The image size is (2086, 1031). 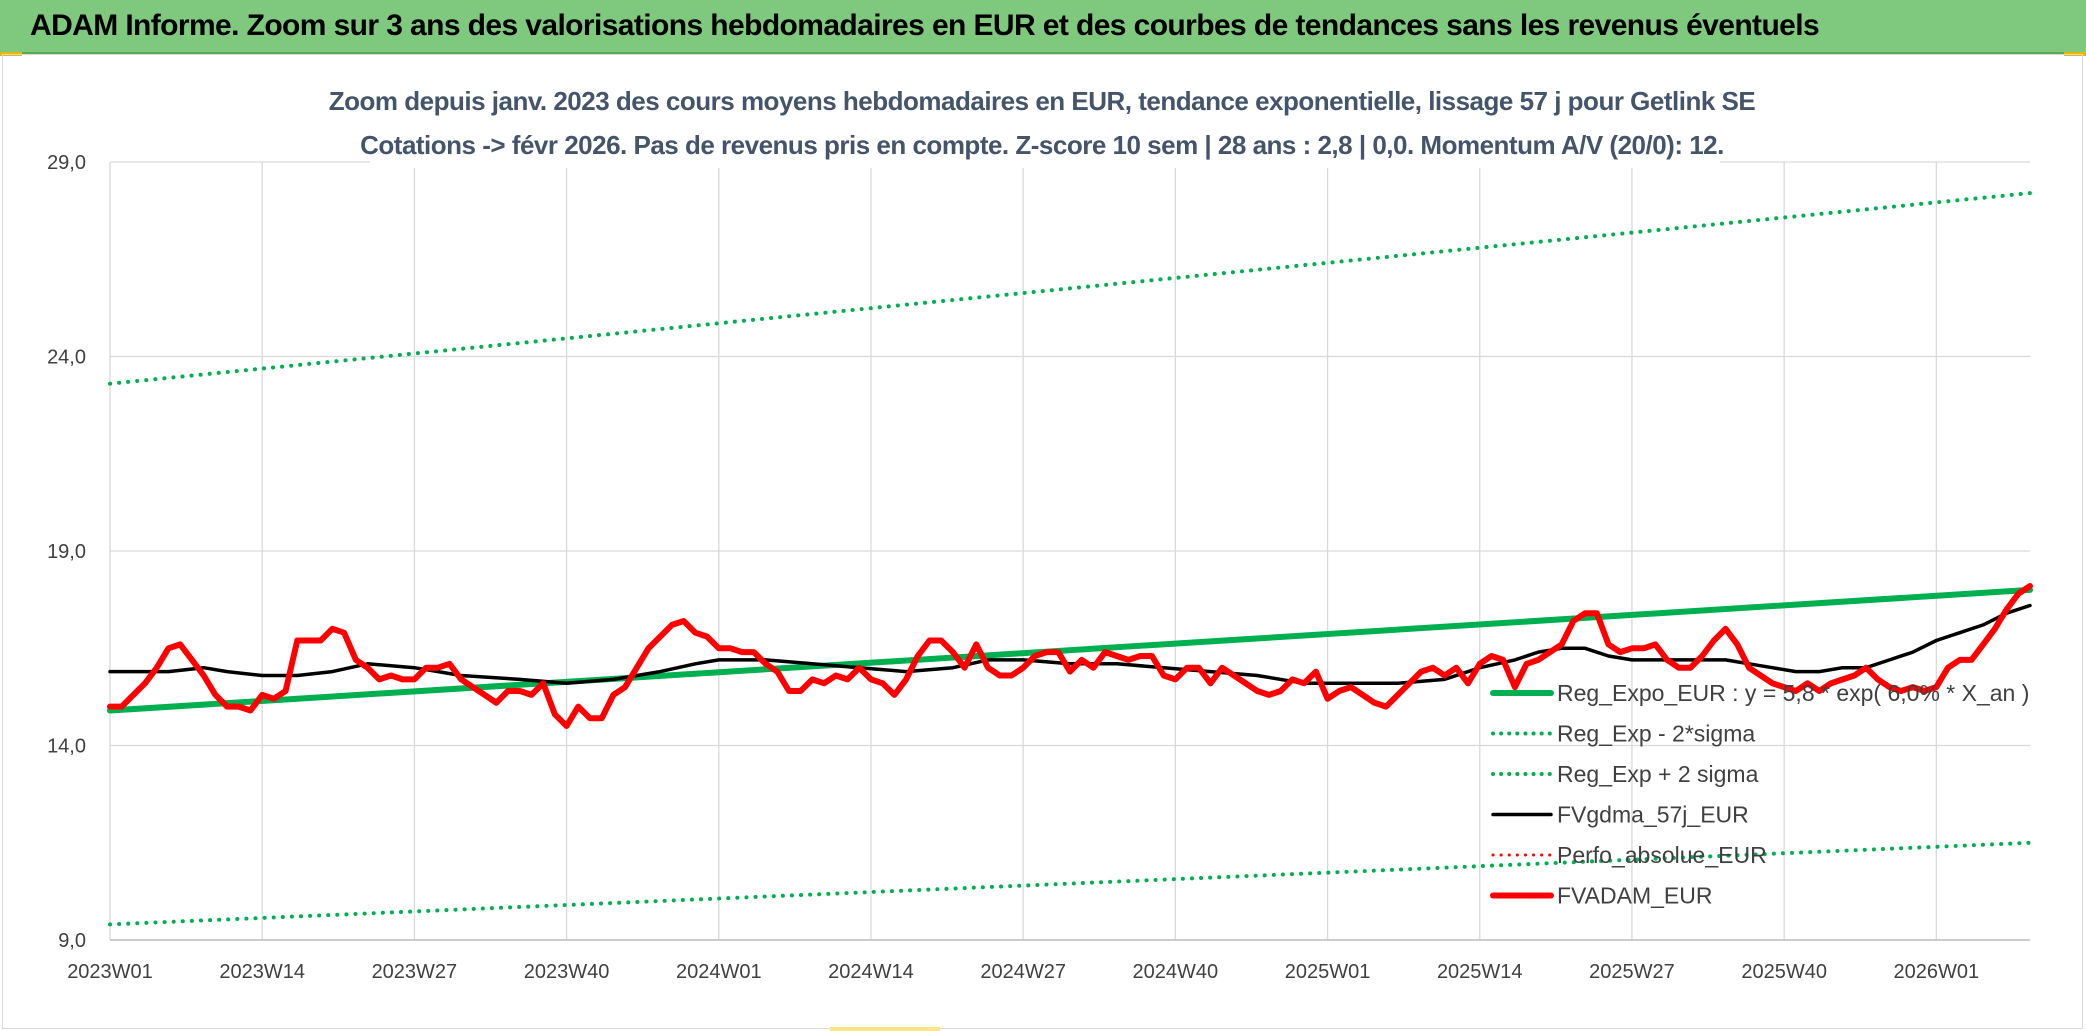 I want to click on legend-label: FVADAM_EUR, so click(x=1635, y=896).